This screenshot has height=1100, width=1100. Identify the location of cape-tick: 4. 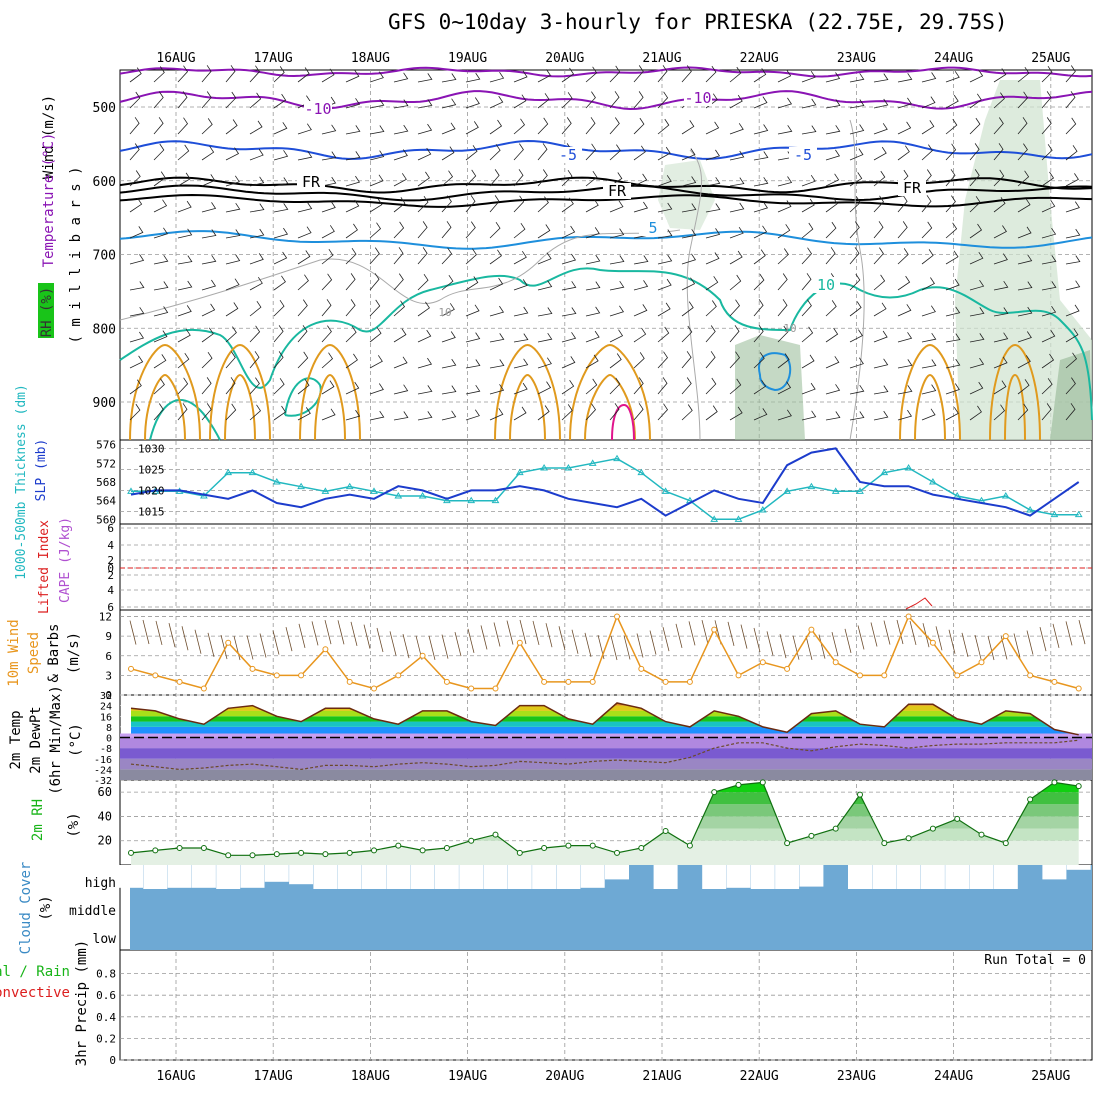
(110, 545).